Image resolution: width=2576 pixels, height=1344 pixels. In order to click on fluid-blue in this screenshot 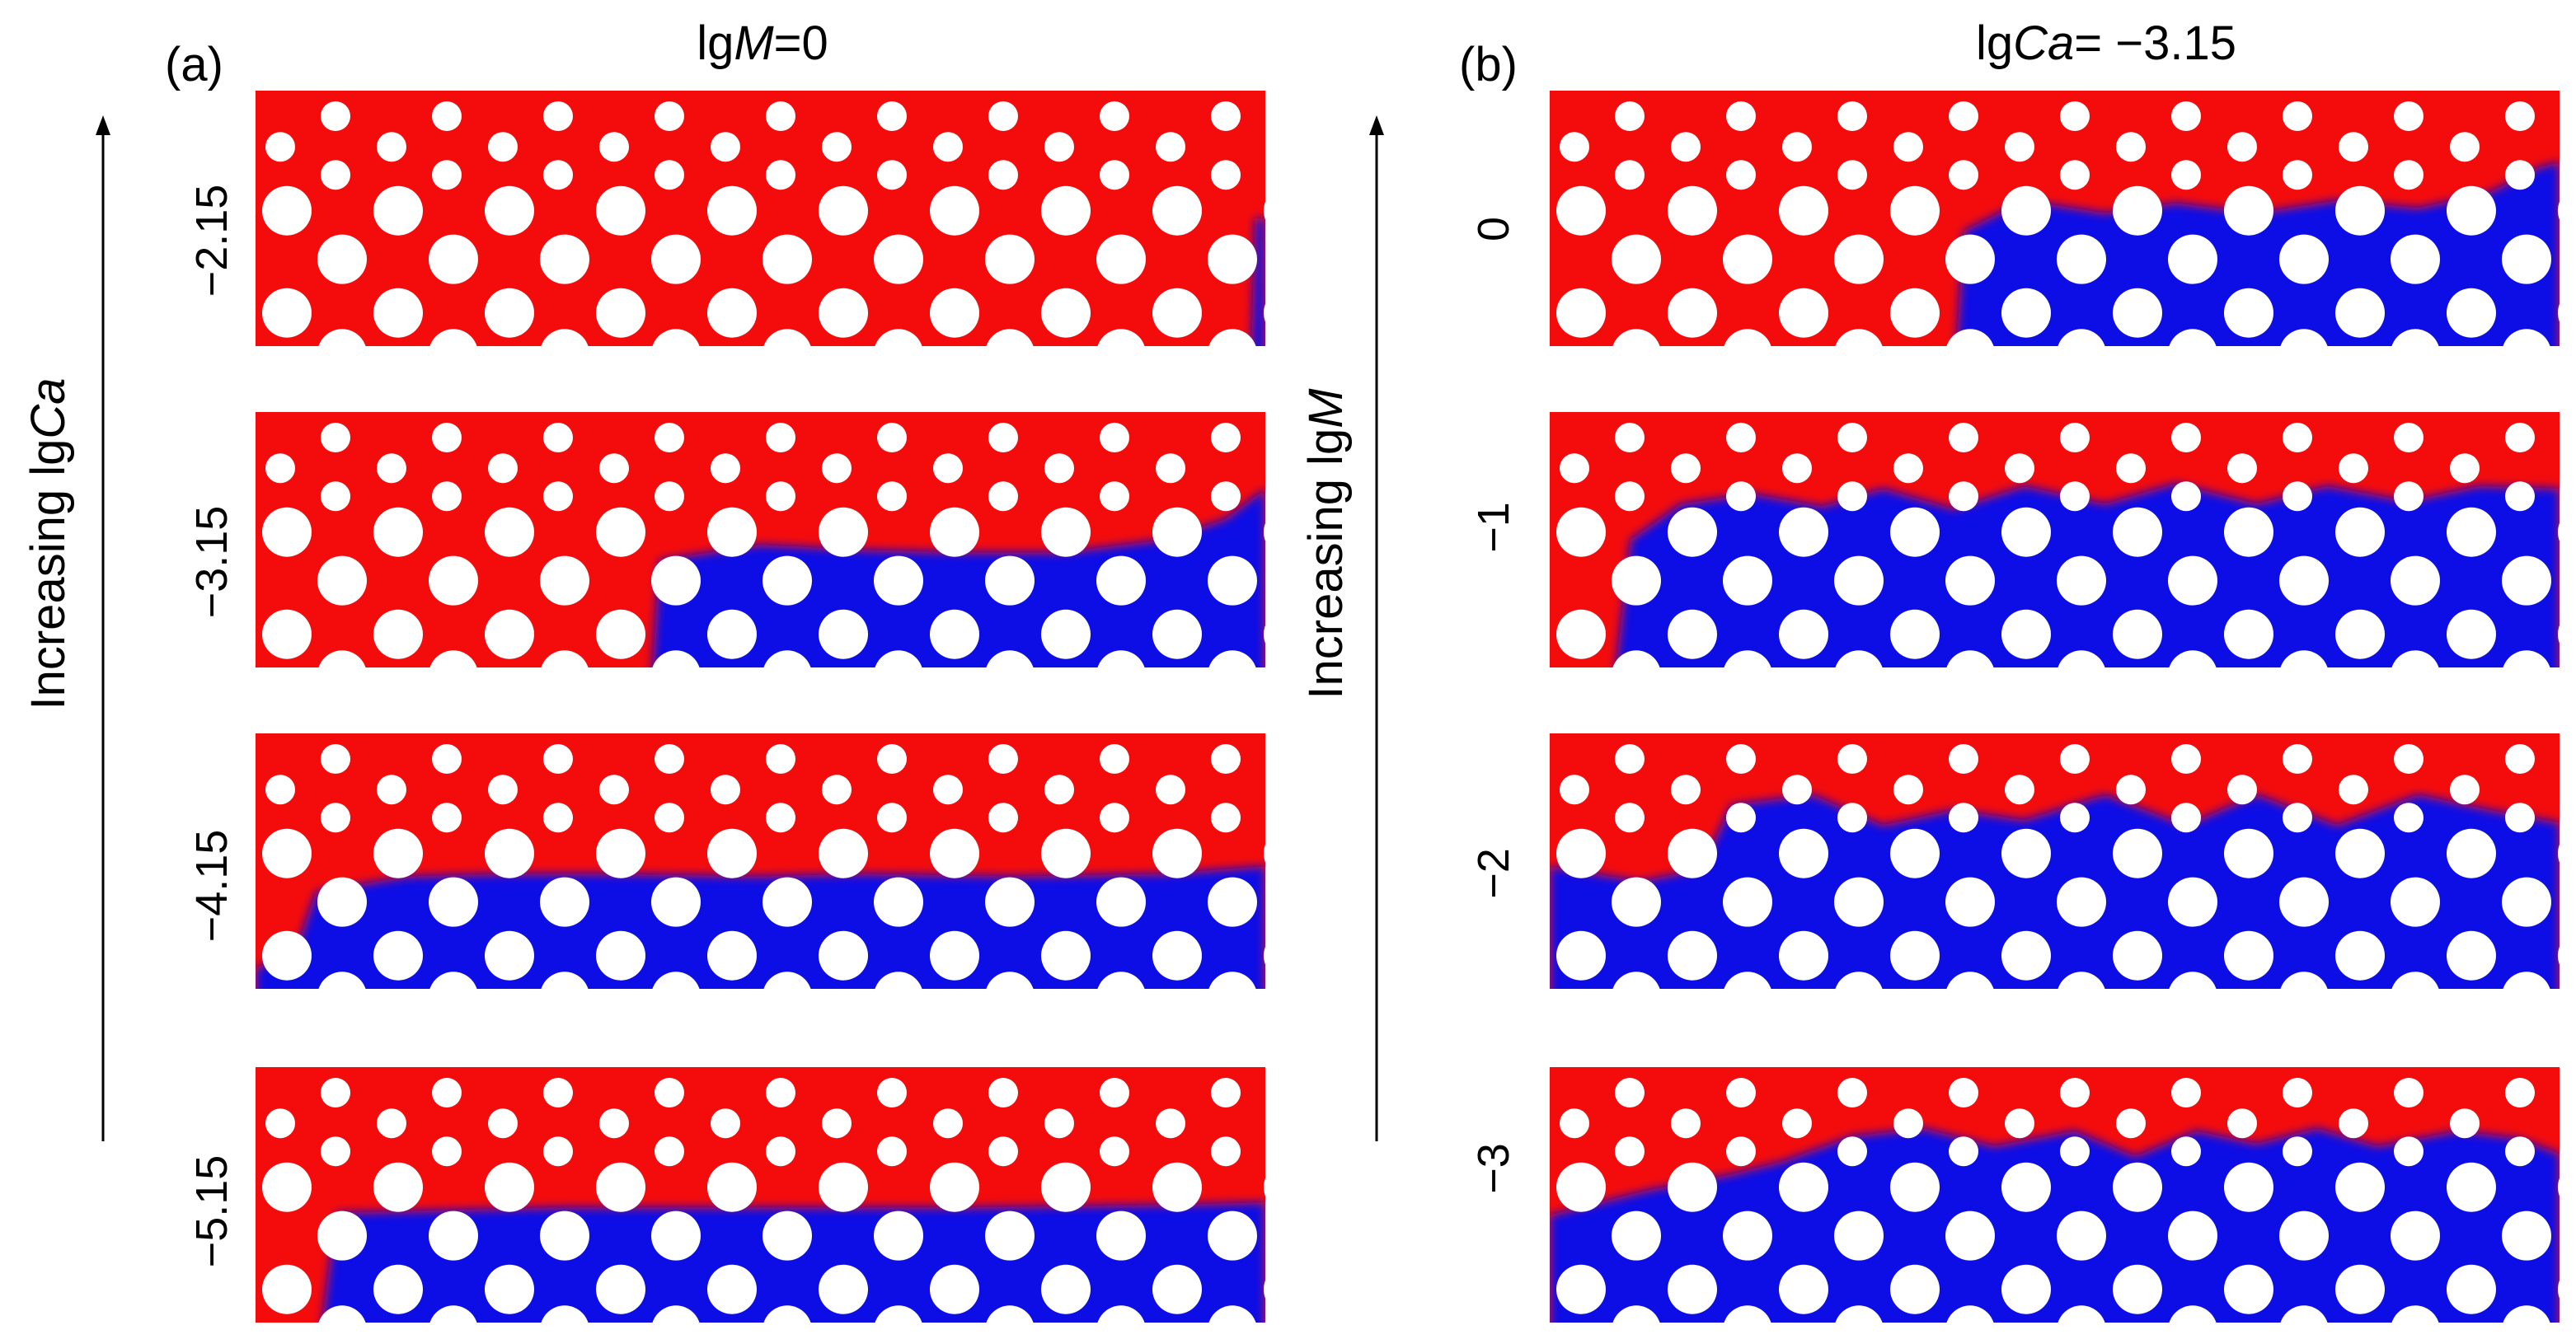, I will do `click(2258, 254)`.